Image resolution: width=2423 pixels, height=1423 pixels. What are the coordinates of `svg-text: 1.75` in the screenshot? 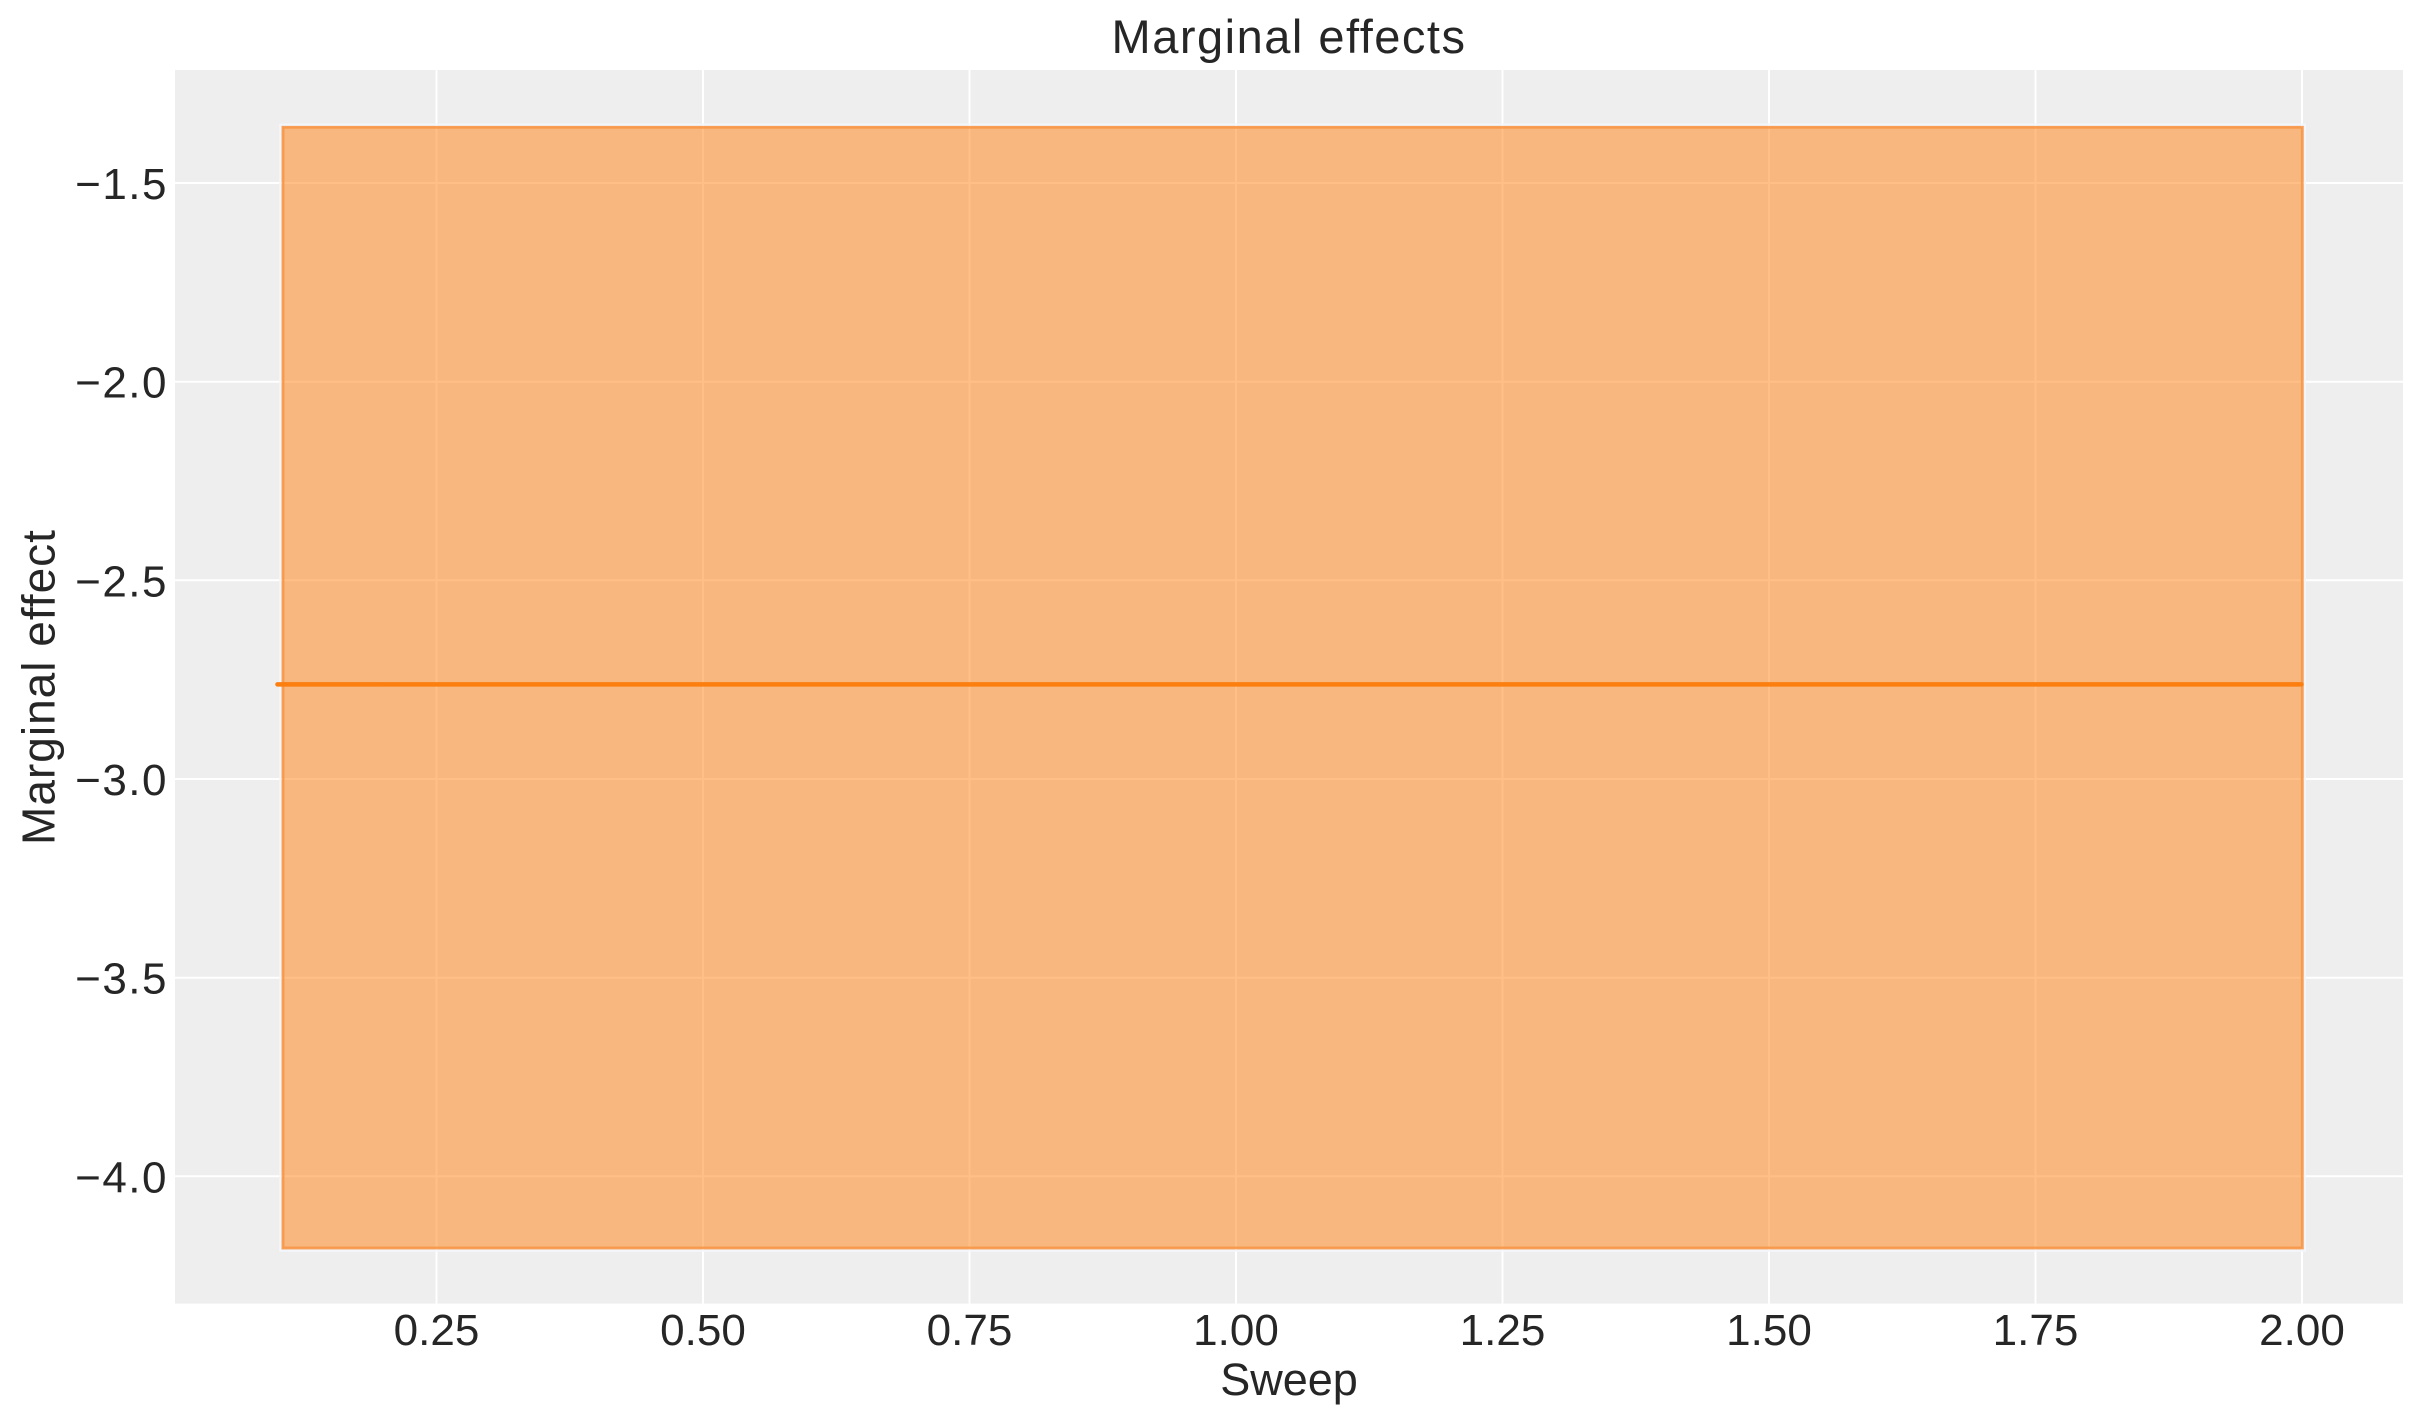 It's located at (2036, 1330).